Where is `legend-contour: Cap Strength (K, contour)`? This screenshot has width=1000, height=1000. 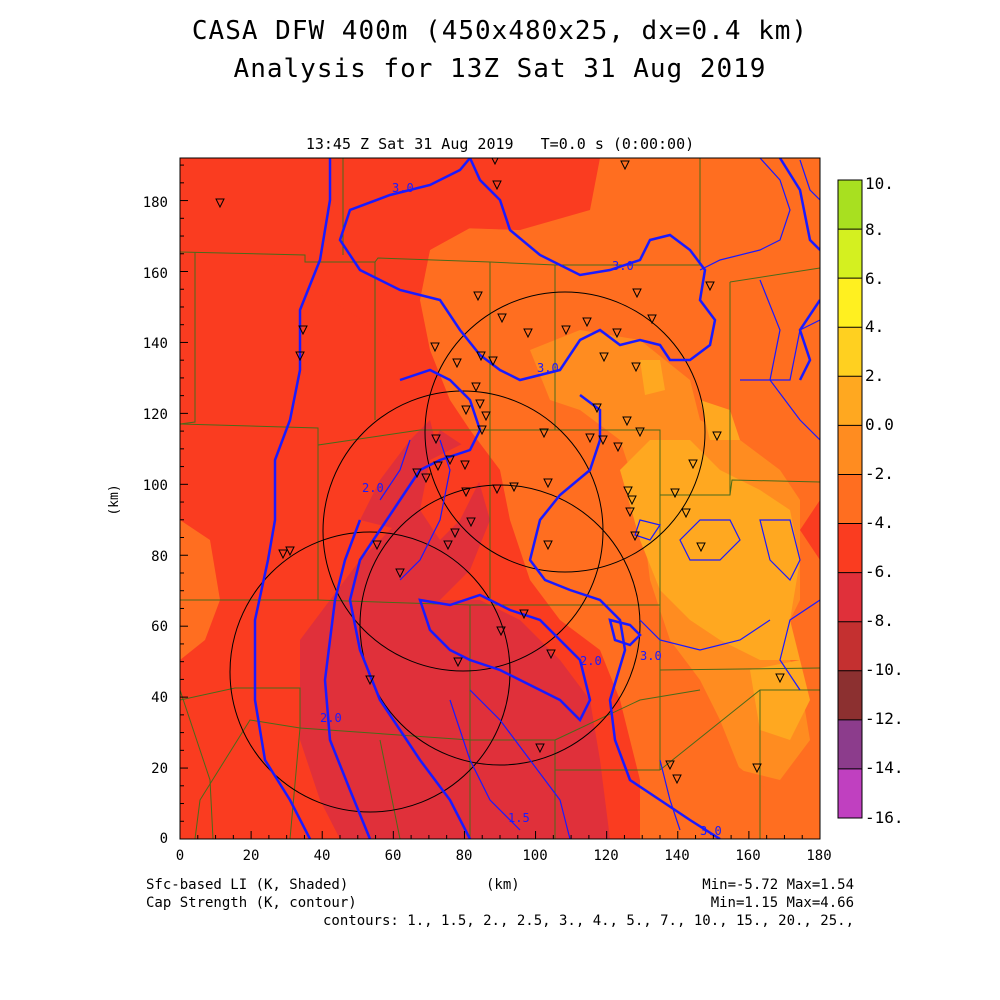 legend-contour: Cap Strength (K, contour) is located at coordinates (251, 903).